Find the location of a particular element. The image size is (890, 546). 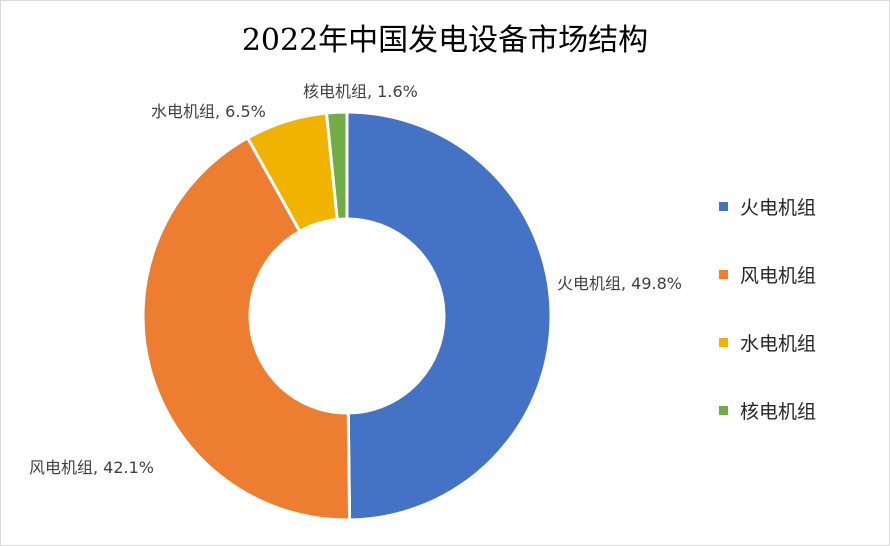

legend-label: 核电机组 is located at coordinates (778, 411).